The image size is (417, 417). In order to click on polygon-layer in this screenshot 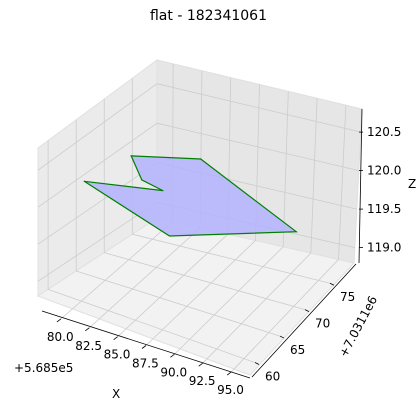, I will do `click(190, 196)`.